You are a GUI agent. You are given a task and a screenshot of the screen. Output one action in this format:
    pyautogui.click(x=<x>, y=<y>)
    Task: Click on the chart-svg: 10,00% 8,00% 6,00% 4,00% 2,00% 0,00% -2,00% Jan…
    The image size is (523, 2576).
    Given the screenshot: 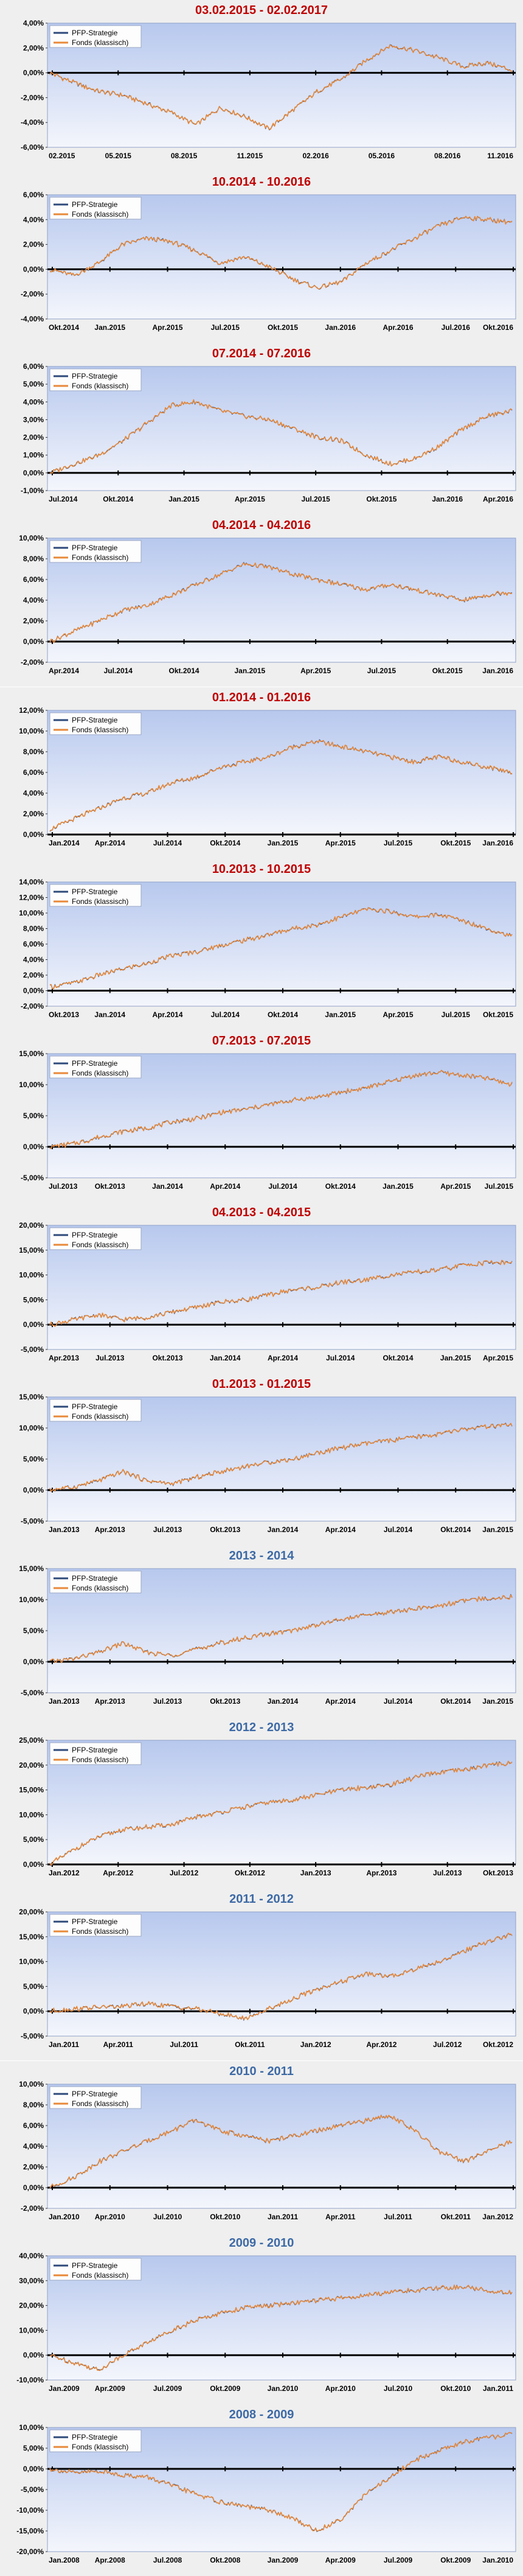 What is the action you would take?
    pyautogui.click(x=267, y=2150)
    